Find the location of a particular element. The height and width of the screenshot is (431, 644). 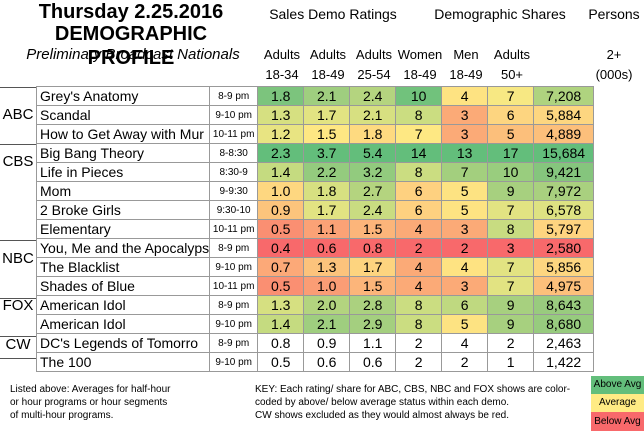

table-row: American Idol 8-9 pm 1.3 2.0 2.8 8 6 9 8,643 is located at coordinates (315, 305).